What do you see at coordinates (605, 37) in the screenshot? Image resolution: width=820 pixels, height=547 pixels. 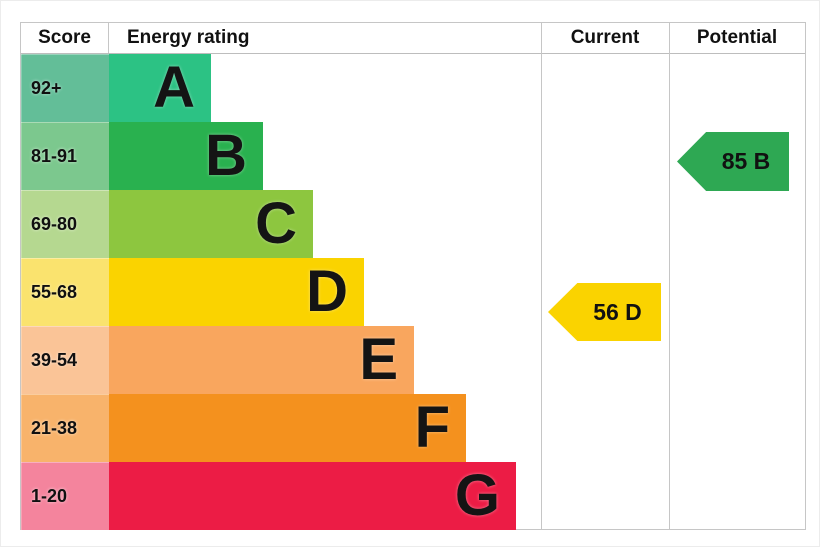 I see `header-current: Current` at bounding box center [605, 37].